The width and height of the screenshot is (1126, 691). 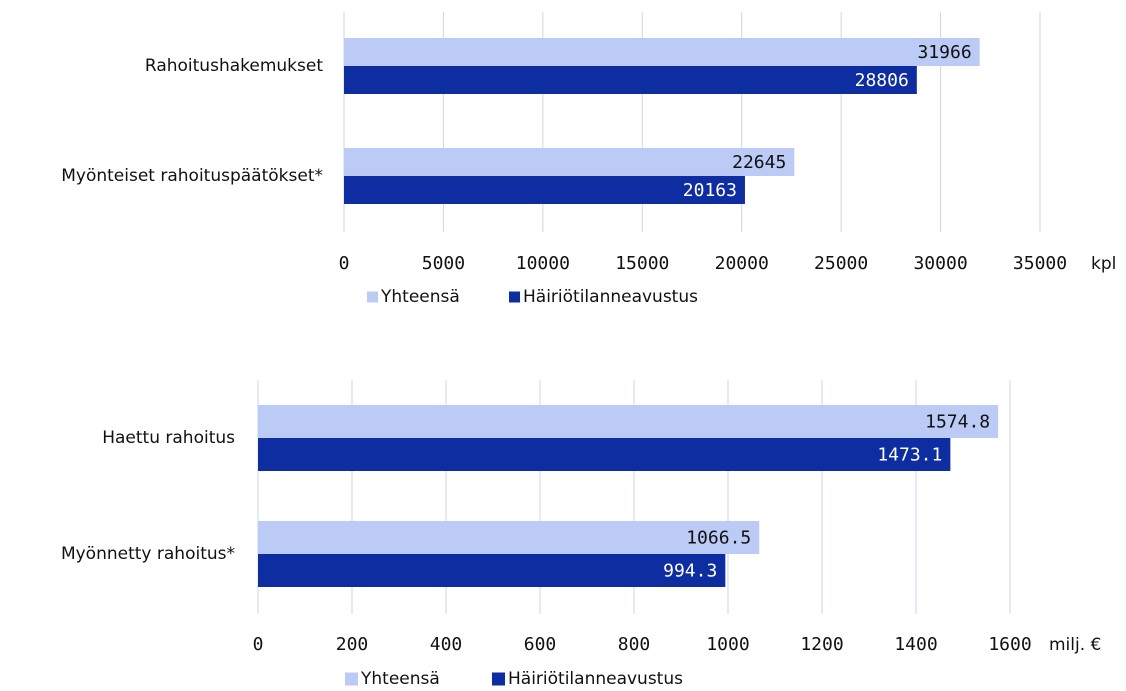 I want to click on data-label: 20163, so click(x=710, y=190).